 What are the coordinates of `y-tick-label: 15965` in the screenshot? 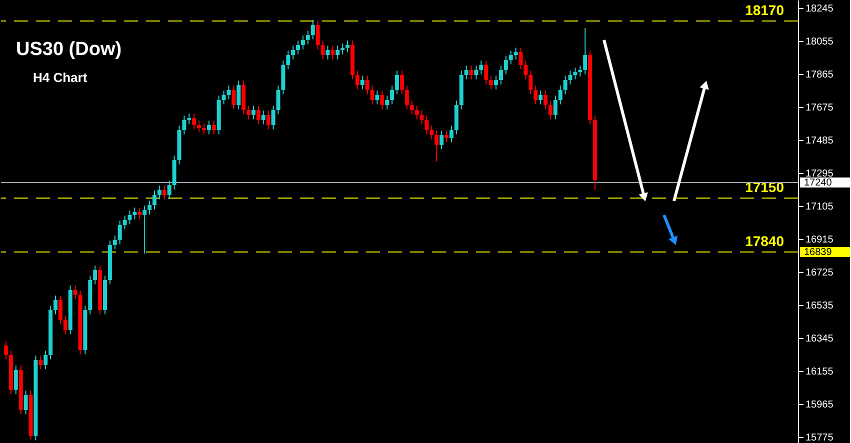 It's located at (820, 404).